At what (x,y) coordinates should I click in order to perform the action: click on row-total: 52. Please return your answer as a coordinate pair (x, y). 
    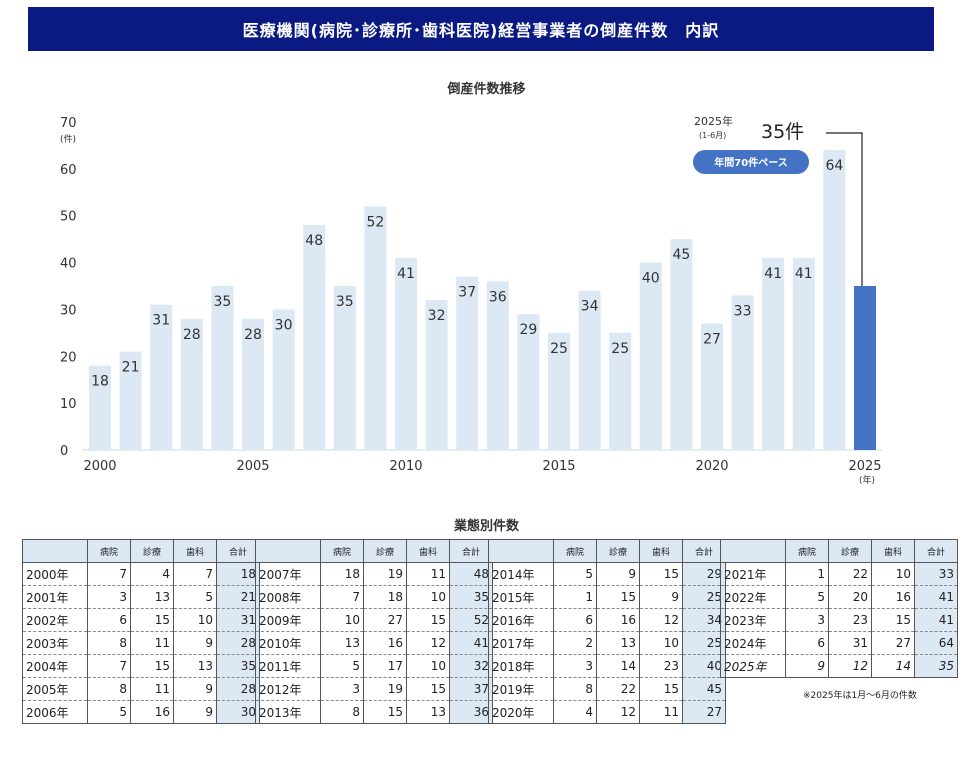
    Looking at the image, I should click on (471, 620).